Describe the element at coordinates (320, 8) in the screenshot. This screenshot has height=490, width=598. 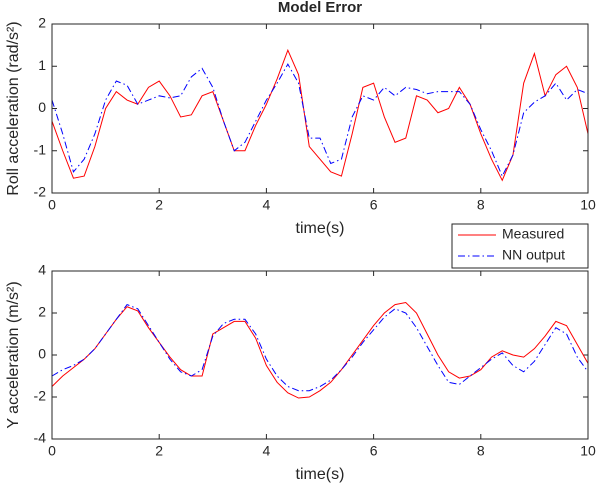
I see `chart-title: Model Error` at that location.